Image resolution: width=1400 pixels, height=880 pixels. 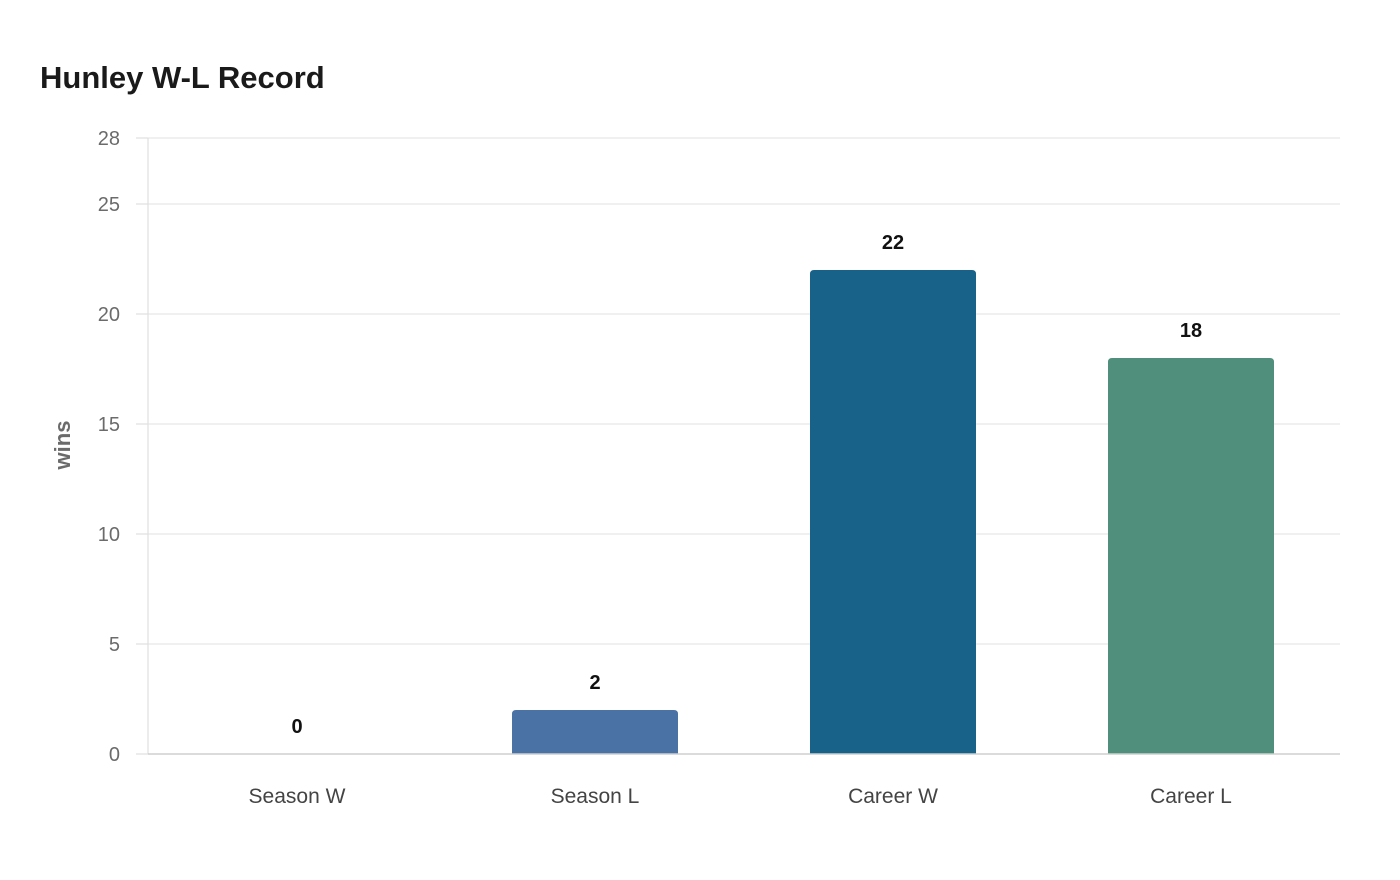 I want to click on y-tick-label: 5, so click(x=114, y=645).